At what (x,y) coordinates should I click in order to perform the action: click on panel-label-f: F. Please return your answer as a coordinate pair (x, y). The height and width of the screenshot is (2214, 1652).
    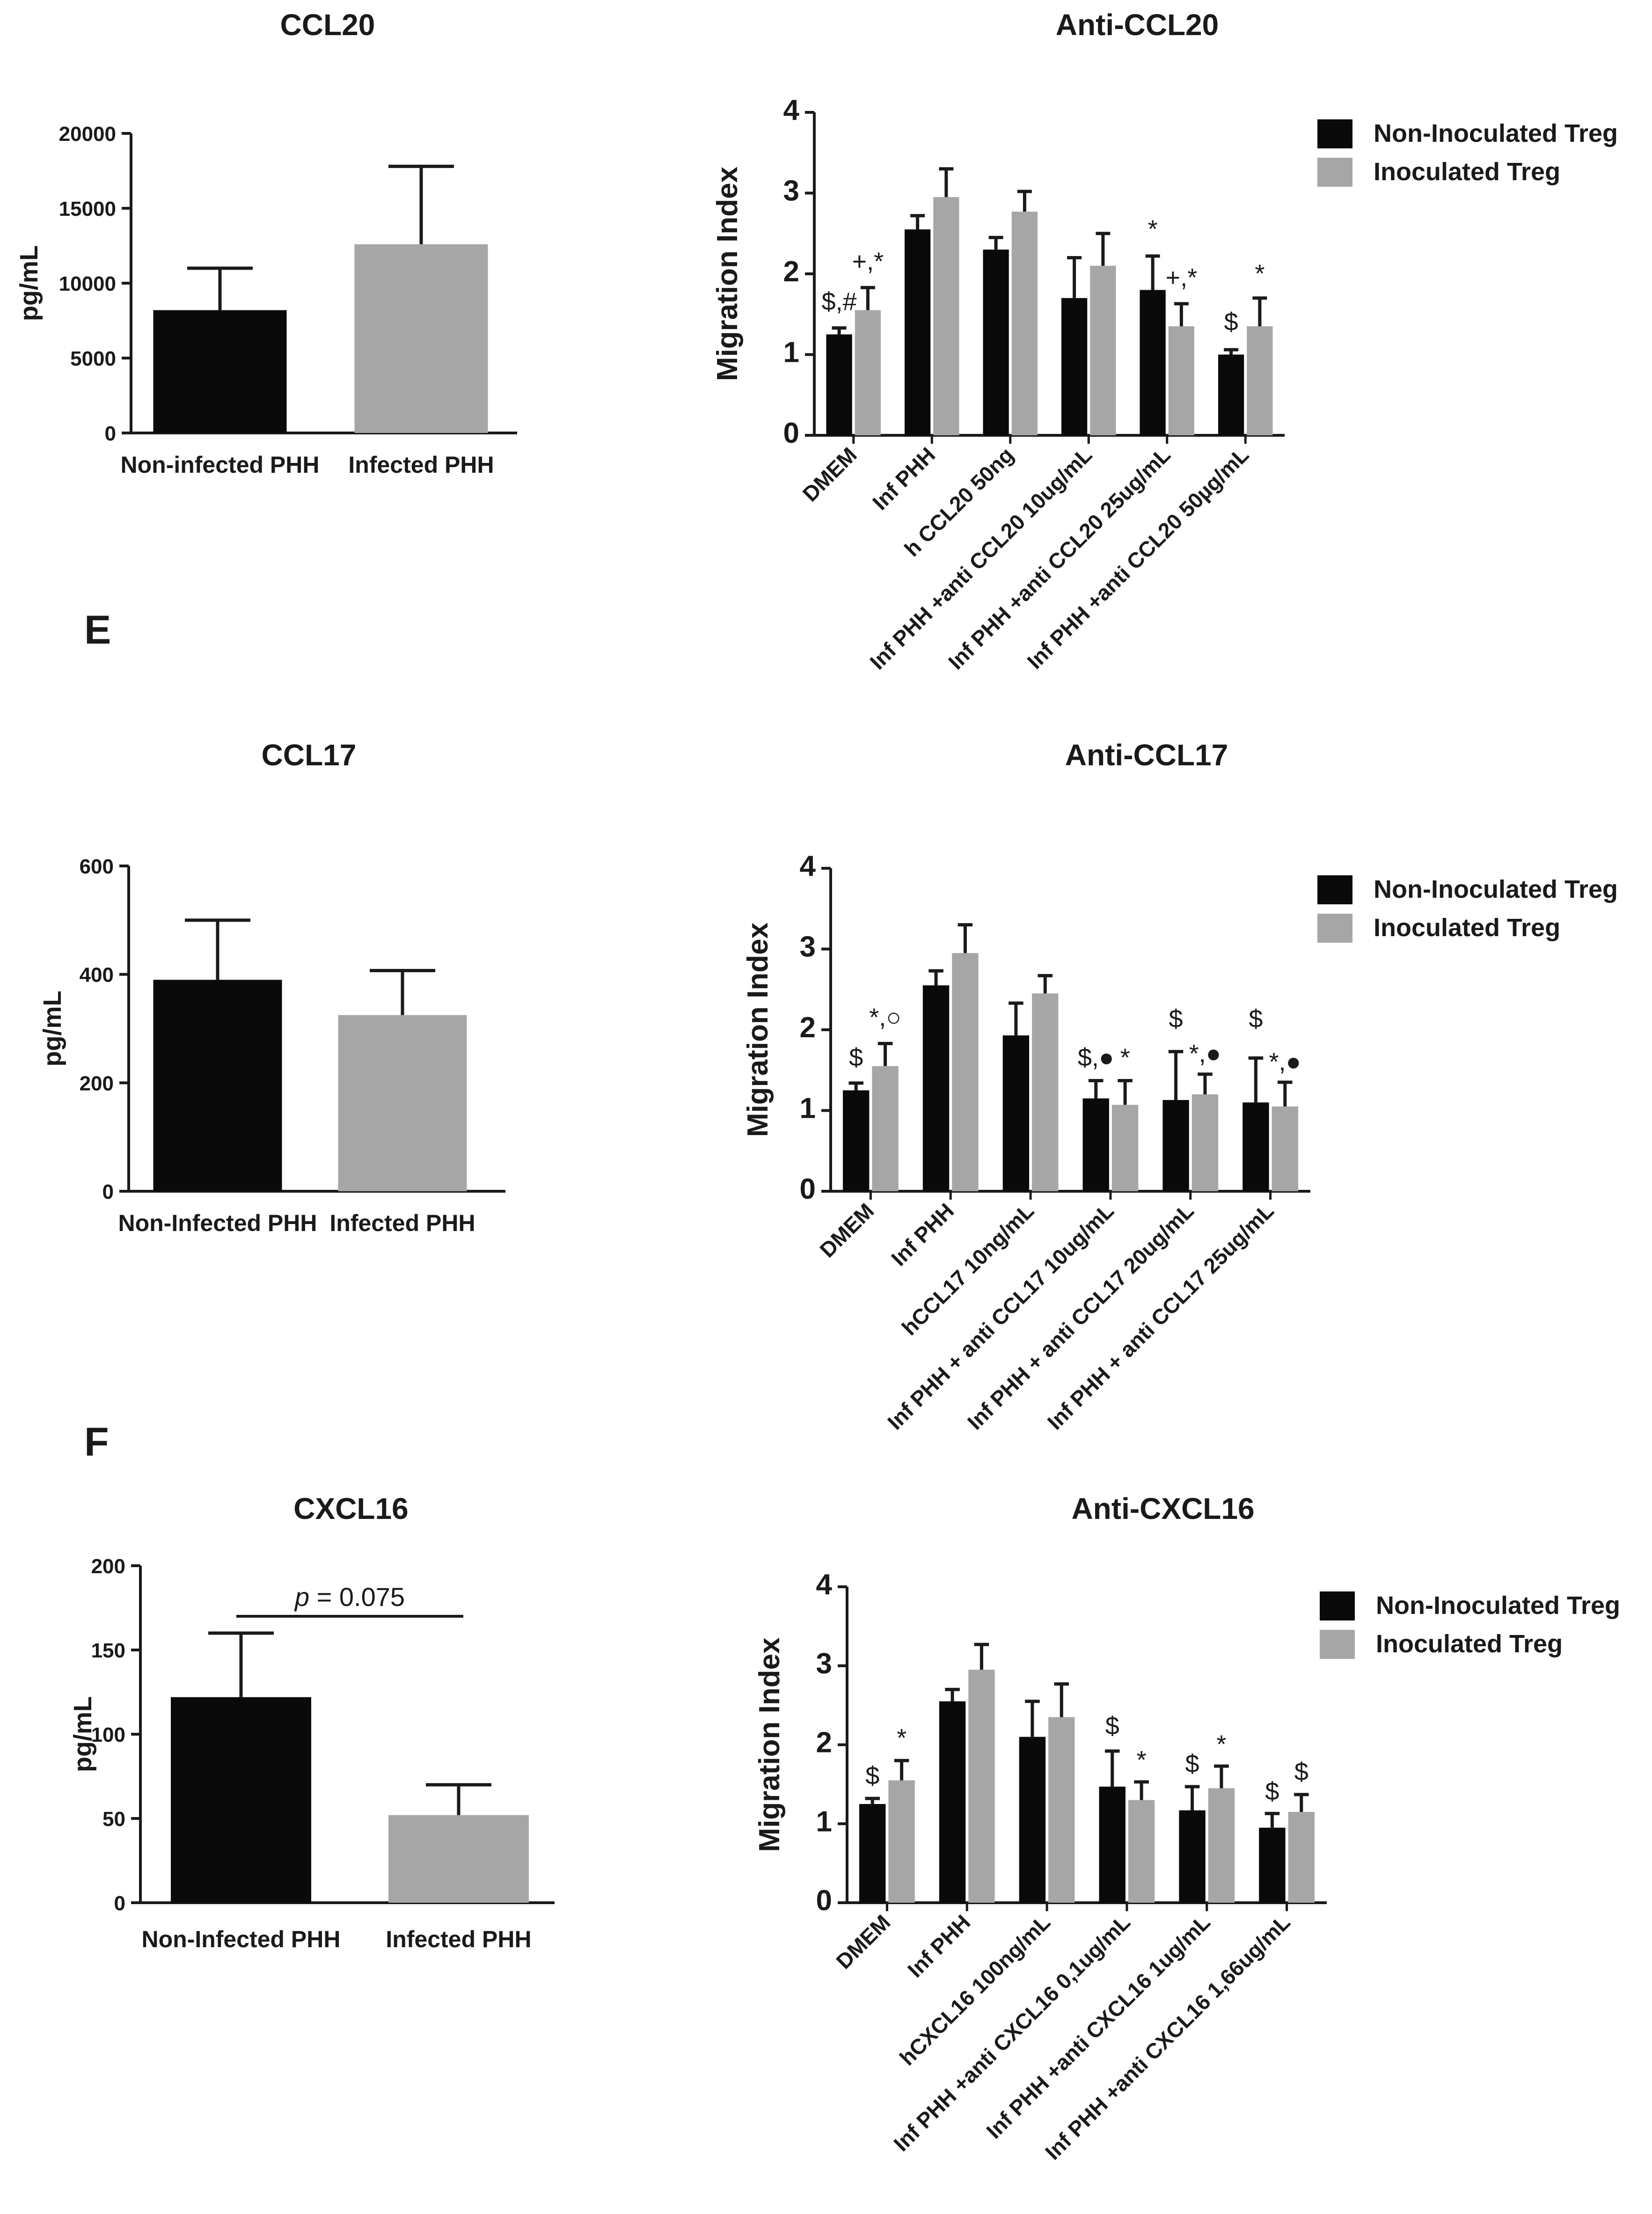
    Looking at the image, I should click on (97, 1442).